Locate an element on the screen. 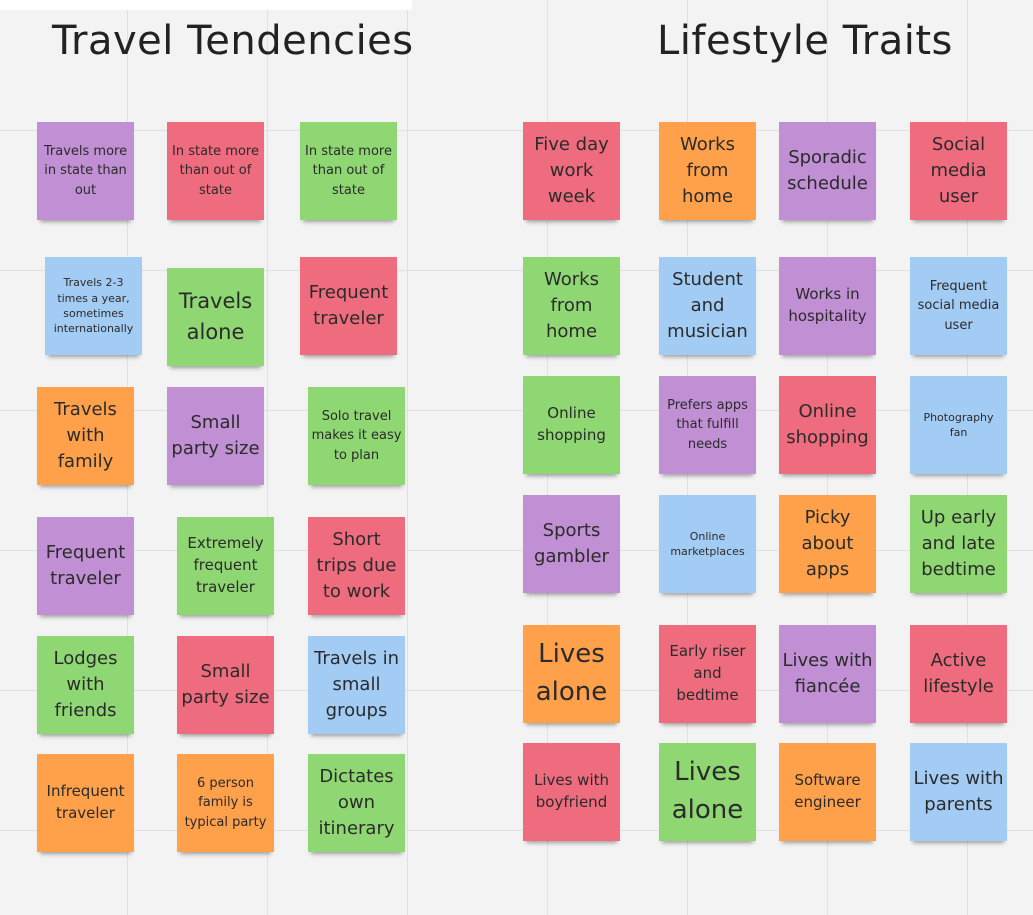  sticky-note-text: Travels more in state than out is located at coordinates (85, 170).